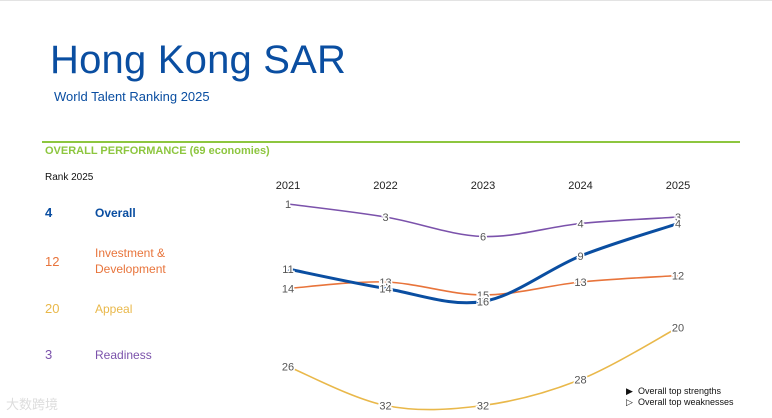 This screenshot has width=772, height=418. Describe the element at coordinates (483, 303) in the screenshot. I see `data-label-overall-2023: 16` at that location.